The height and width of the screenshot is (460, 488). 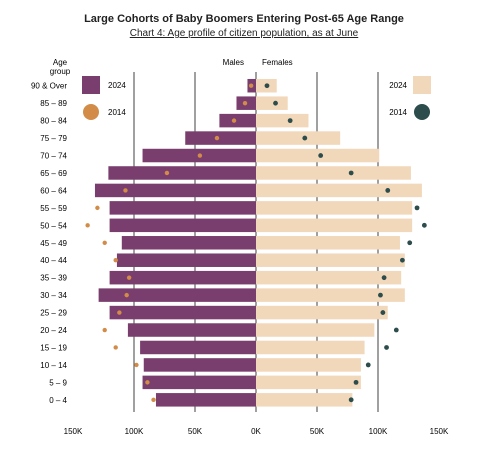 I want to click on age-group-label: 20 – 24, so click(x=53, y=330).